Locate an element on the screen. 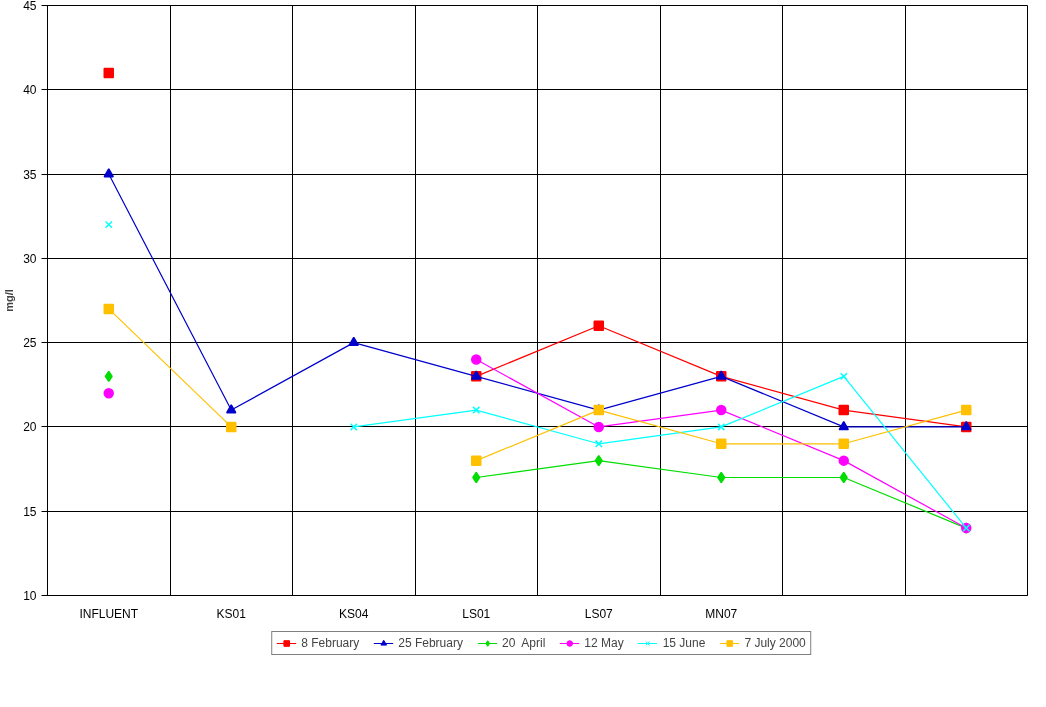  y-axis-title: mg/l is located at coordinates (9, 300).